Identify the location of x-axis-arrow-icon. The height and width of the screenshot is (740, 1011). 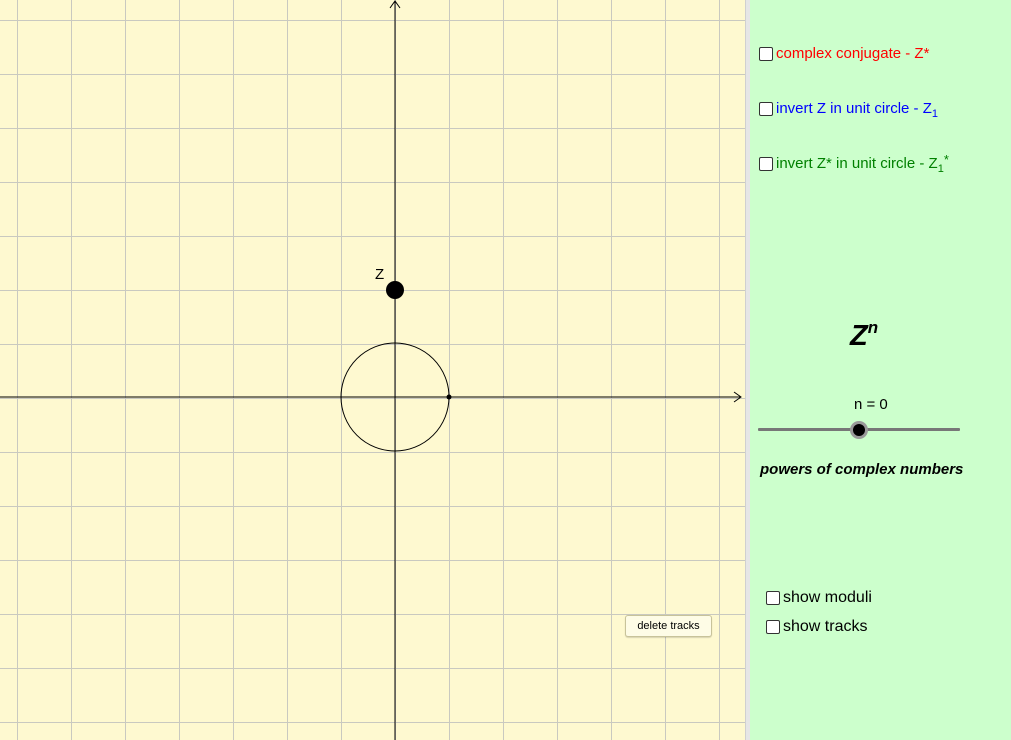
(737, 397).